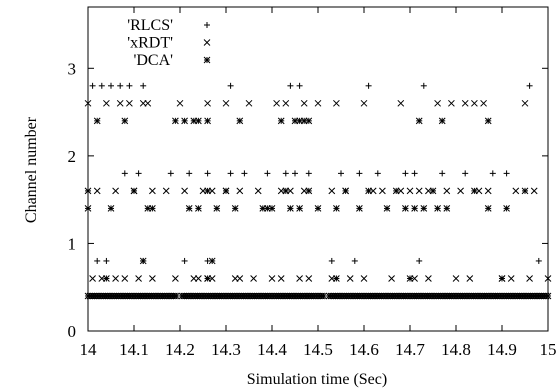  What do you see at coordinates (134, 349) in the screenshot?
I see `x-tick-label: 14.1` at bounding box center [134, 349].